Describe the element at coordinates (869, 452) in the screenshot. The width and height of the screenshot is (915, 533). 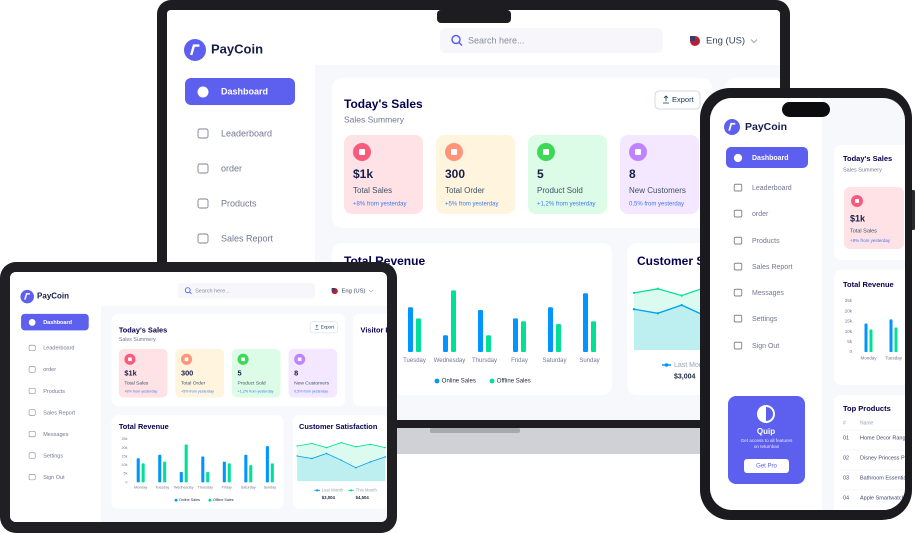
I see `products-card` at that location.